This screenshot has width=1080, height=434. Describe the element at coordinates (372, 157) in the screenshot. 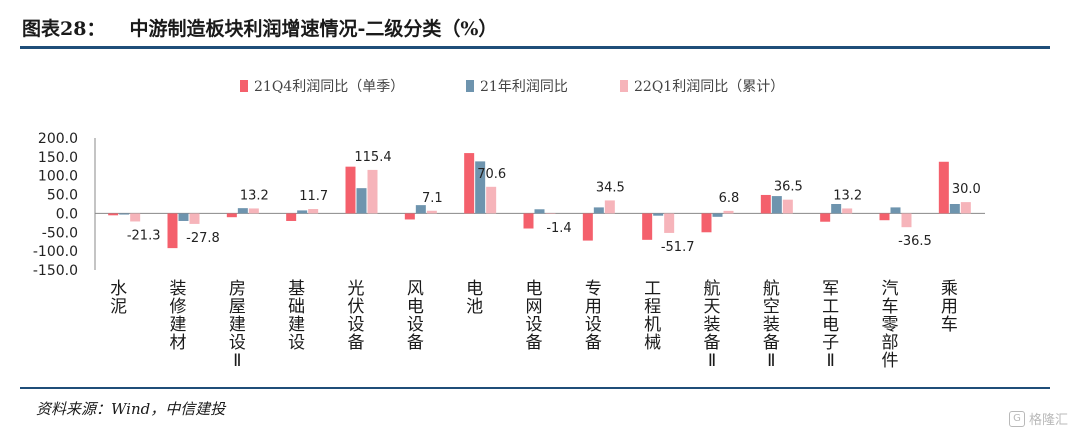

I see `data-label: 115.4` at that location.